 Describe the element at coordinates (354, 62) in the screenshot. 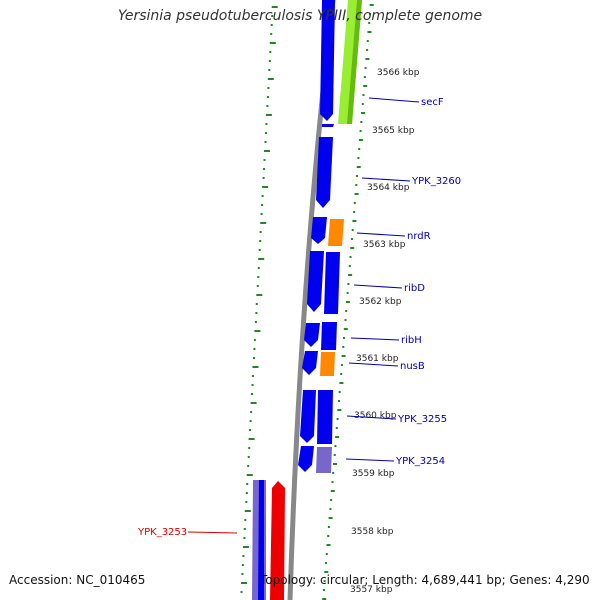

I see `gene-secF-shade` at that location.